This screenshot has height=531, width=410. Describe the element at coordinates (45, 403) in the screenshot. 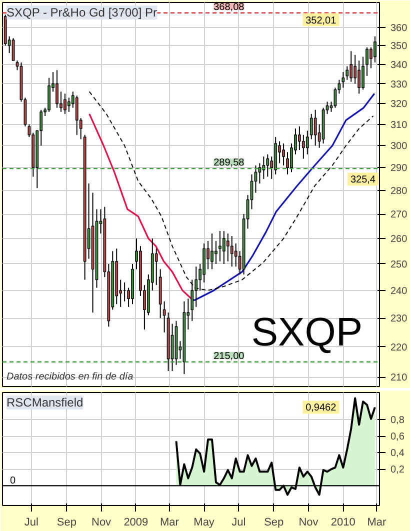

I see `chart-title: RSCMansfield` at that location.